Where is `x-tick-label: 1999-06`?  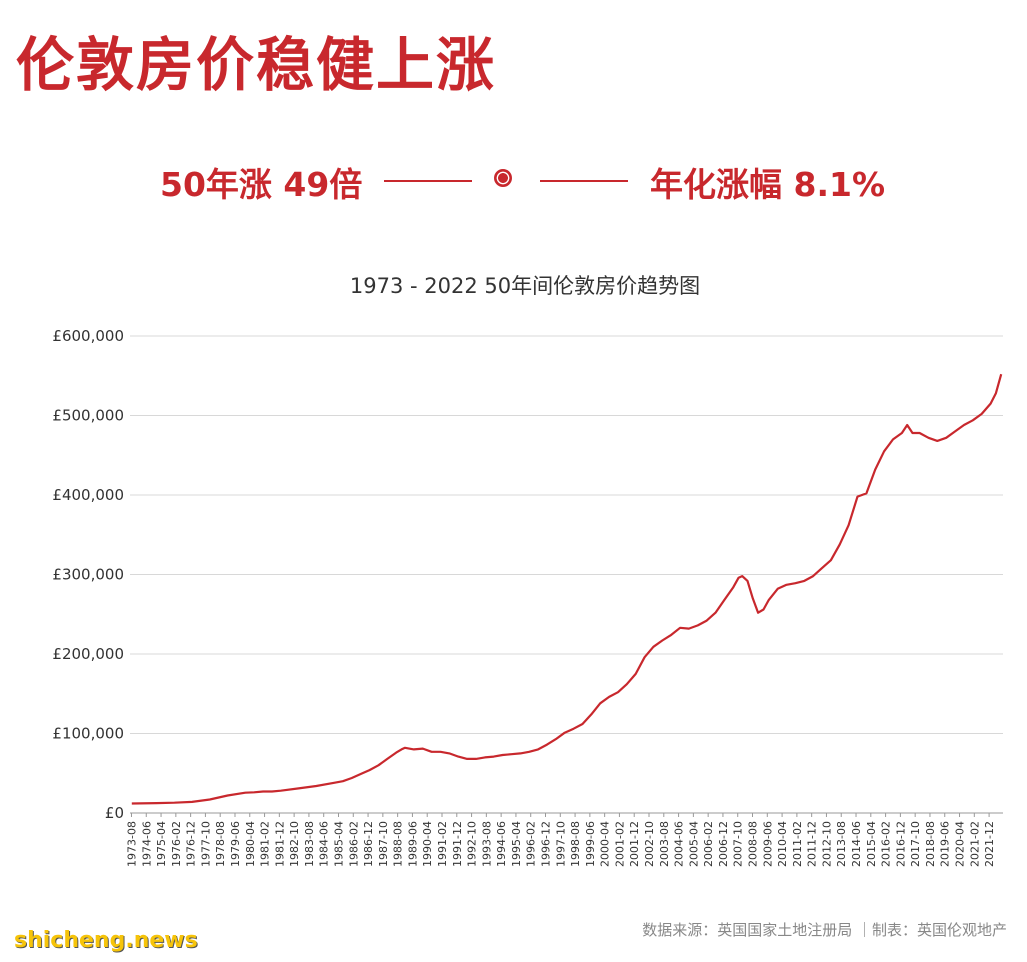 x-tick-label: 1999-06 is located at coordinates (590, 844).